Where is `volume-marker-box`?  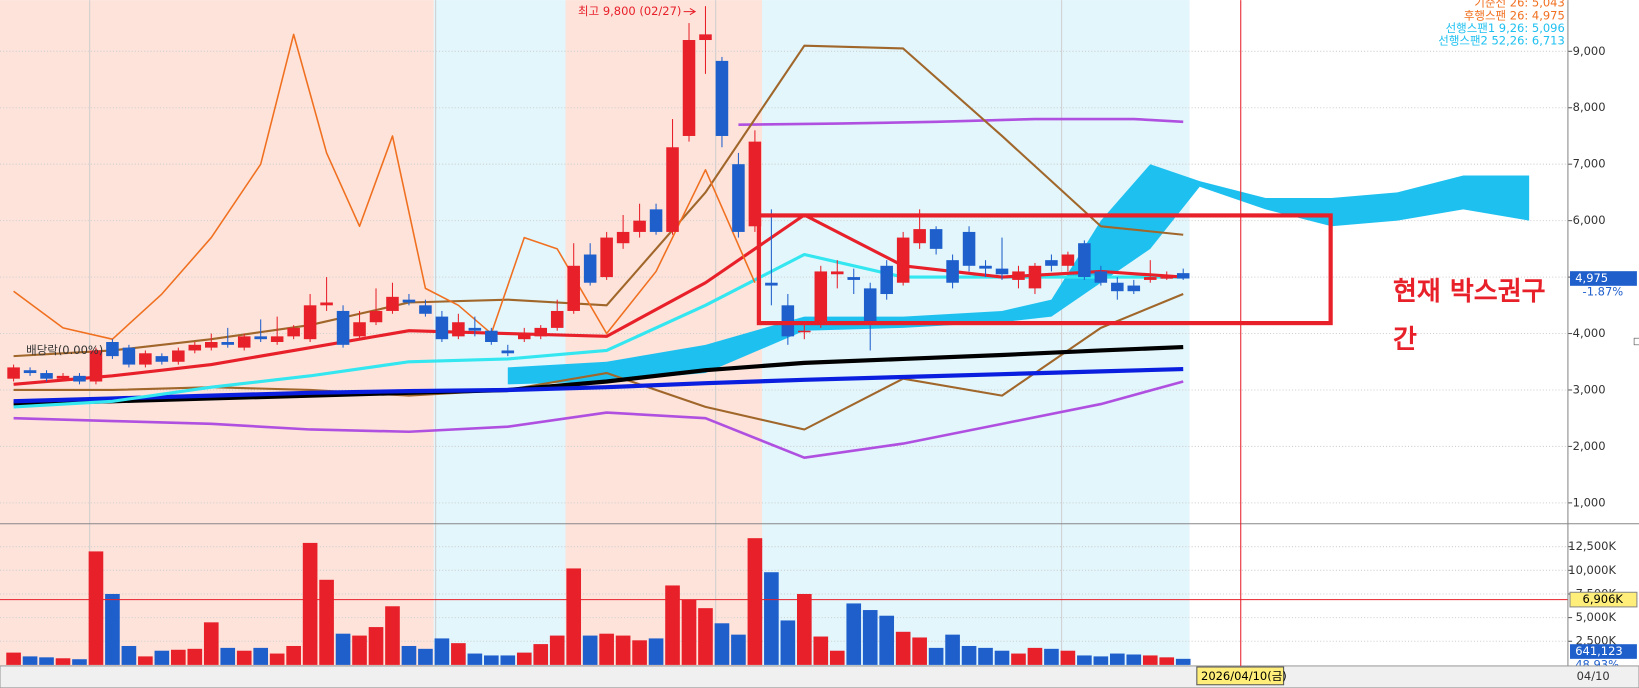
volume-marker-box is located at coordinates (1603, 599).